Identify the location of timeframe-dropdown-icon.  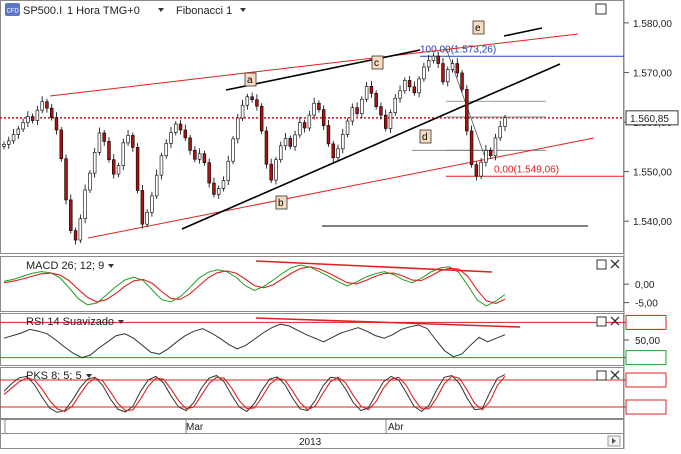
(161, 10).